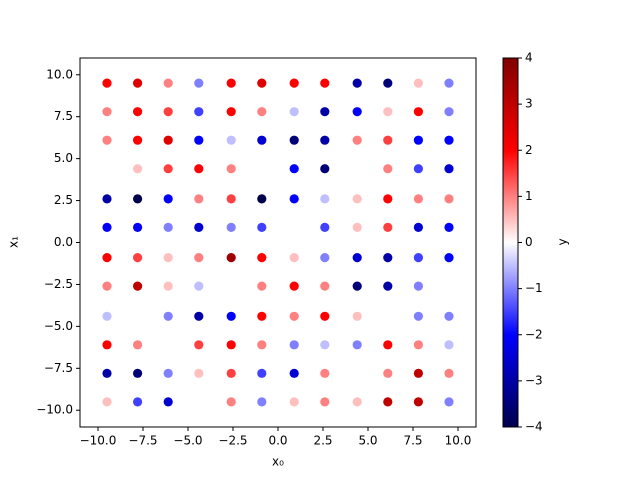  Describe the element at coordinates (142, 441) in the screenshot. I see `x-tick-label: −7.5` at that location.